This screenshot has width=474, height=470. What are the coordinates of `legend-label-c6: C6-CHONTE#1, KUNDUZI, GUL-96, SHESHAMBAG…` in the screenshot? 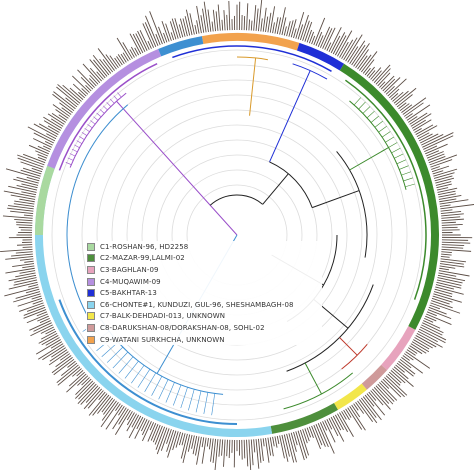 It's located at (197, 304).